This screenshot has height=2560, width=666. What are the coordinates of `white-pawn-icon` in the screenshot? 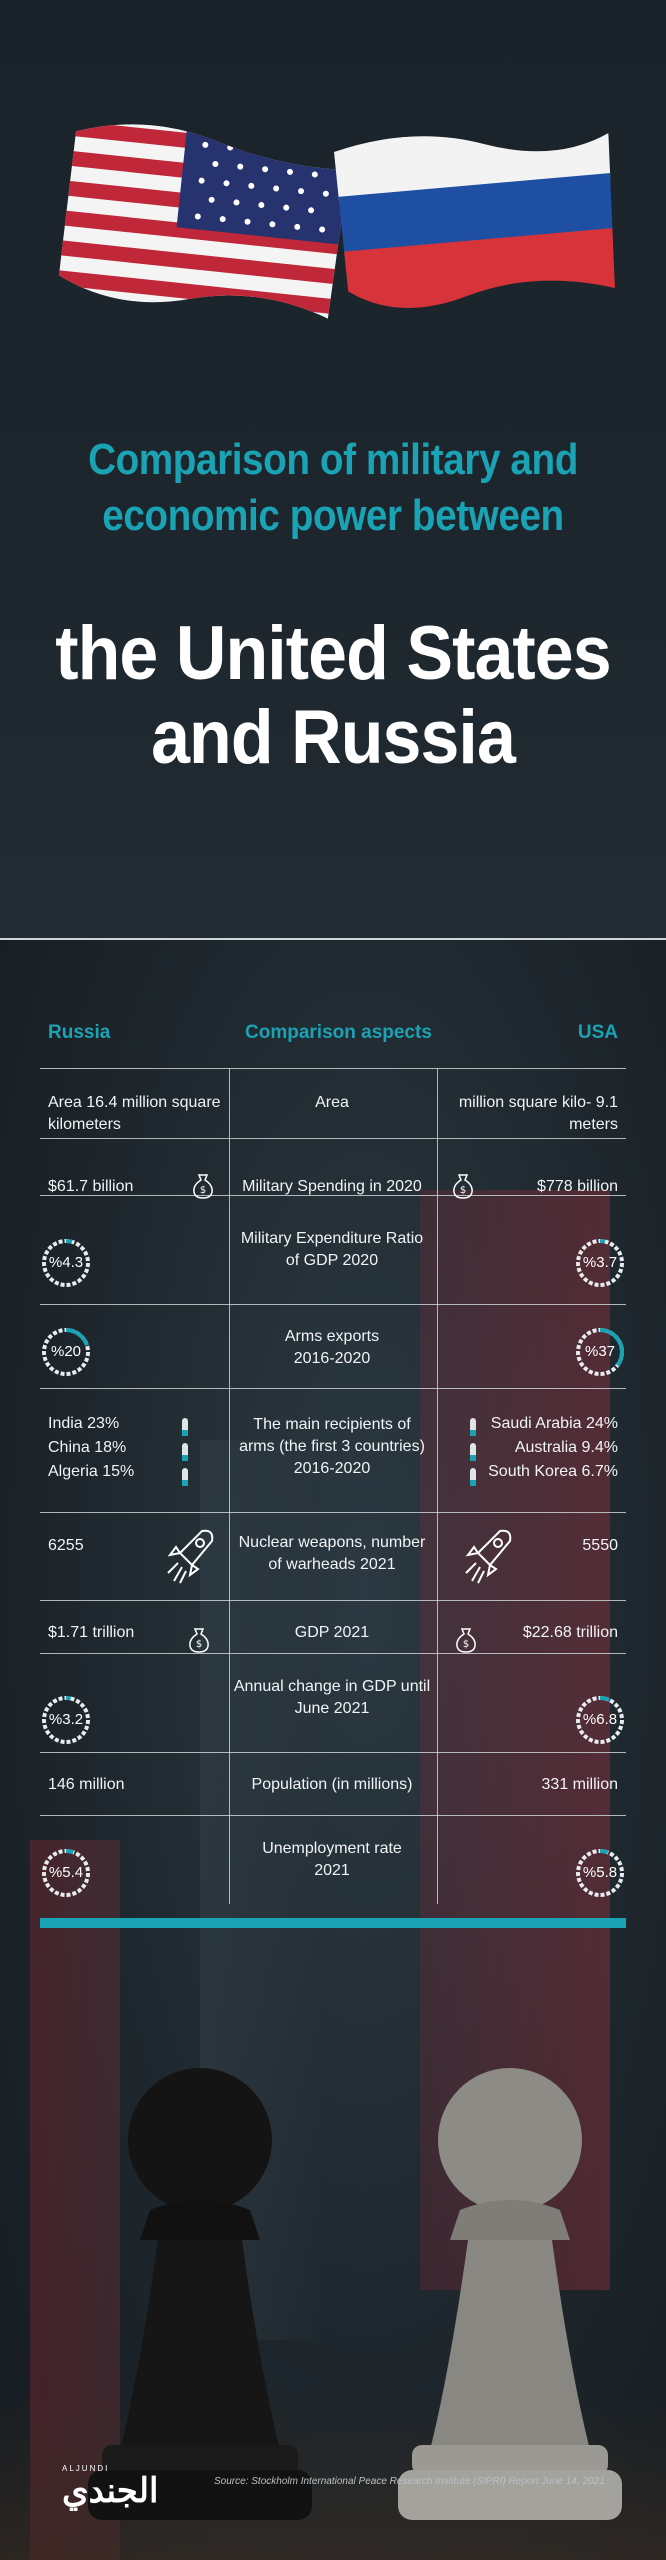 It's located at (510, 2294).